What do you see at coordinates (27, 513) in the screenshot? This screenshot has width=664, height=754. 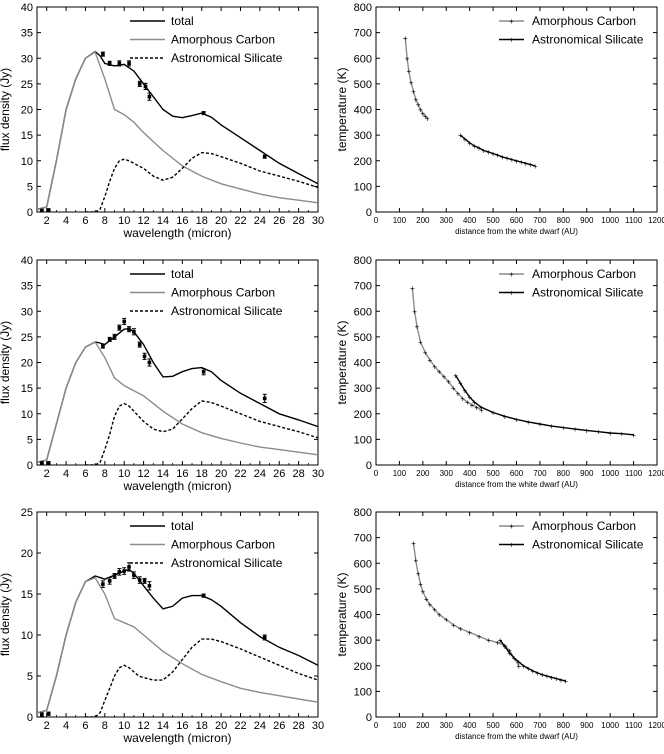 I see `y-tick-label: 25` at bounding box center [27, 513].